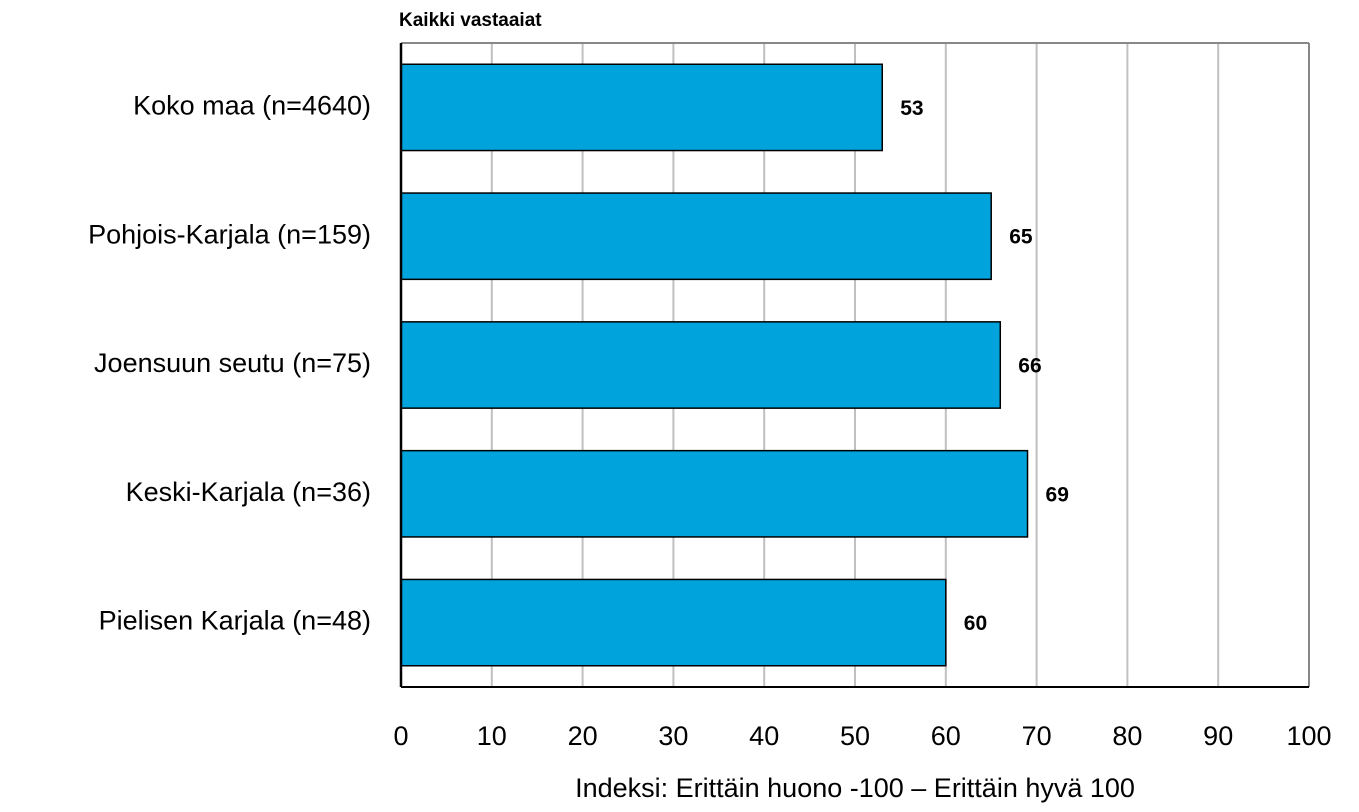  What do you see at coordinates (252, 106) in the screenshot?
I see `y-tick-label: Koko maa (n=4640)` at bounding box center [252, 106].